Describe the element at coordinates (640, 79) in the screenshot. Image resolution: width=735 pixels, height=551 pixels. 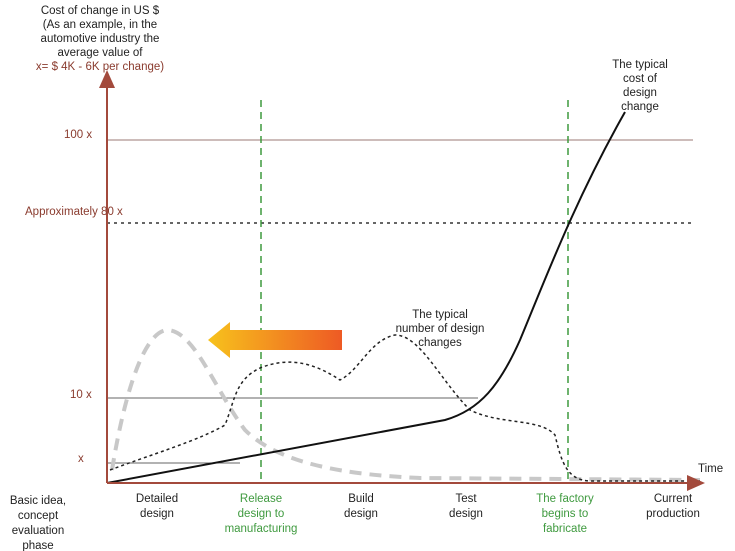
I see `annotation: cost of` at that location.